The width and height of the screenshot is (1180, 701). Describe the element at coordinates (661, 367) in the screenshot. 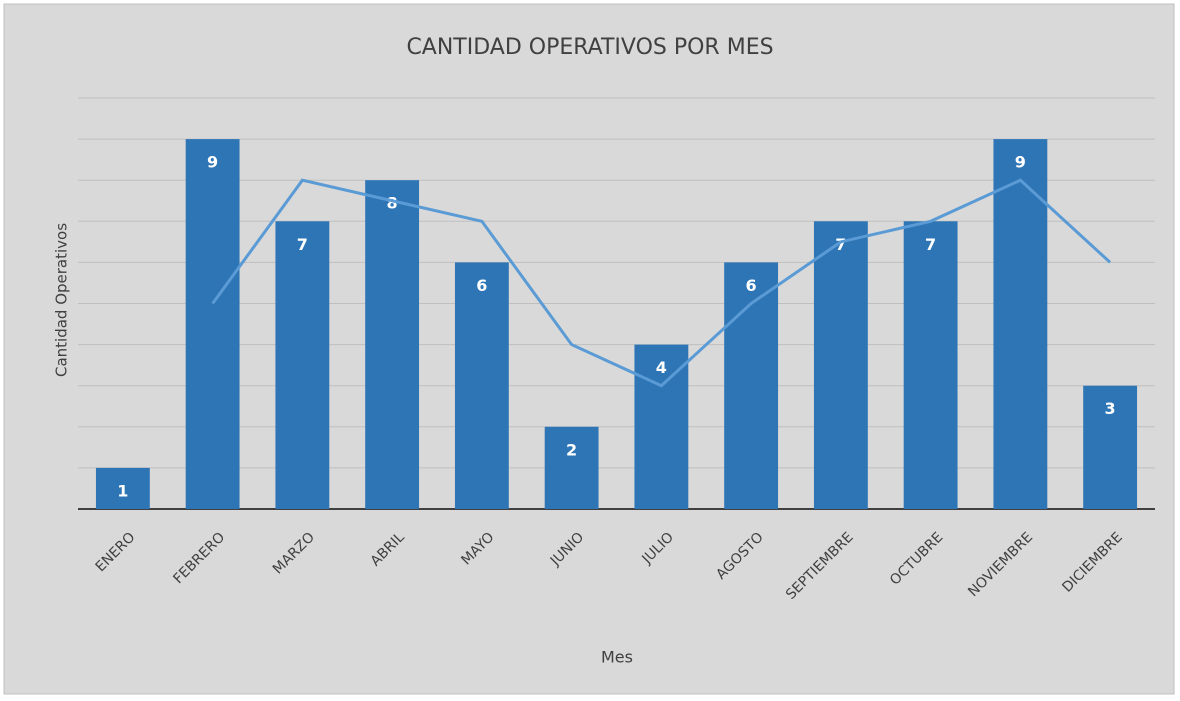

I see `data-label: 4` at that location.